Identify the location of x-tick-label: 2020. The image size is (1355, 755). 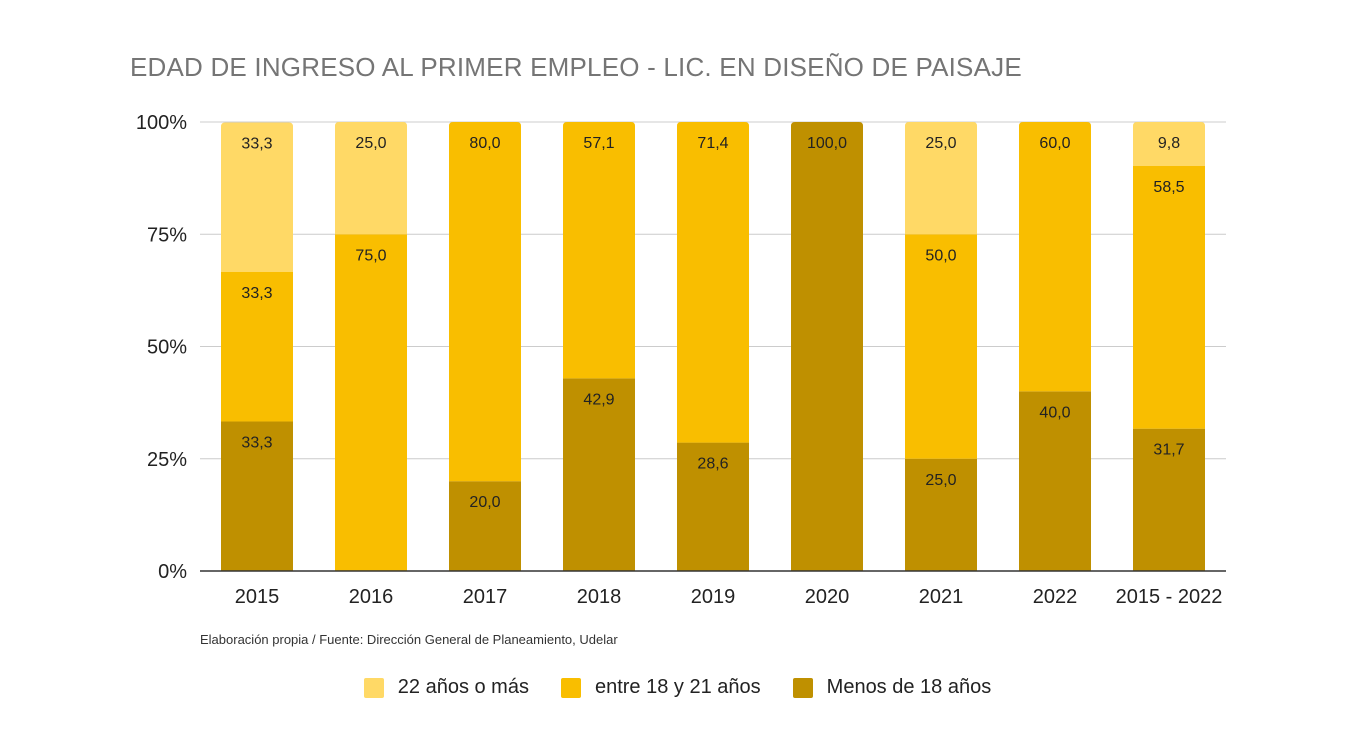
(827, 597).